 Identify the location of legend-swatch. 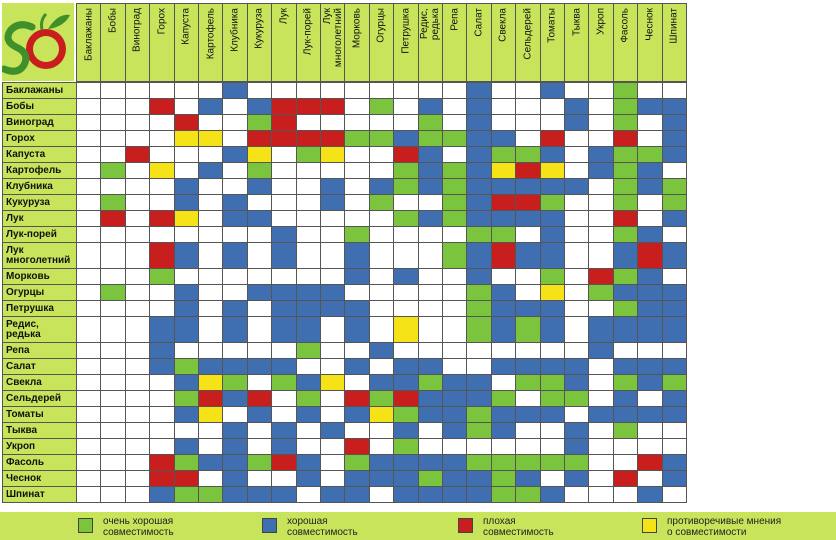
(85, 525).